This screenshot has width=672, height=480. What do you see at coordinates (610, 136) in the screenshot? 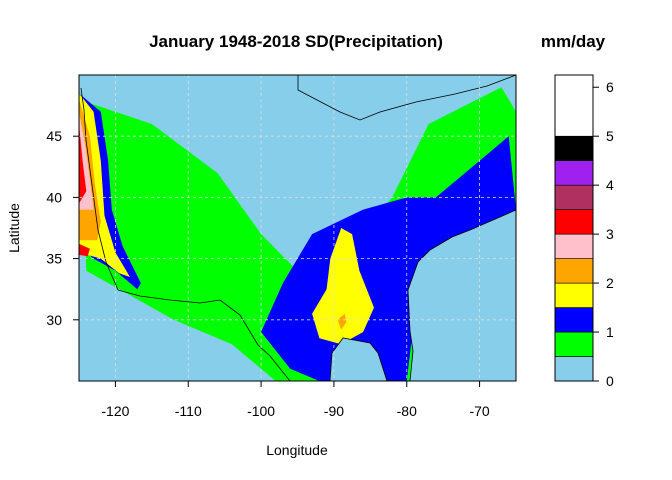
I see `colorbar-tick-label: 5` at bounding box center [610, 136].